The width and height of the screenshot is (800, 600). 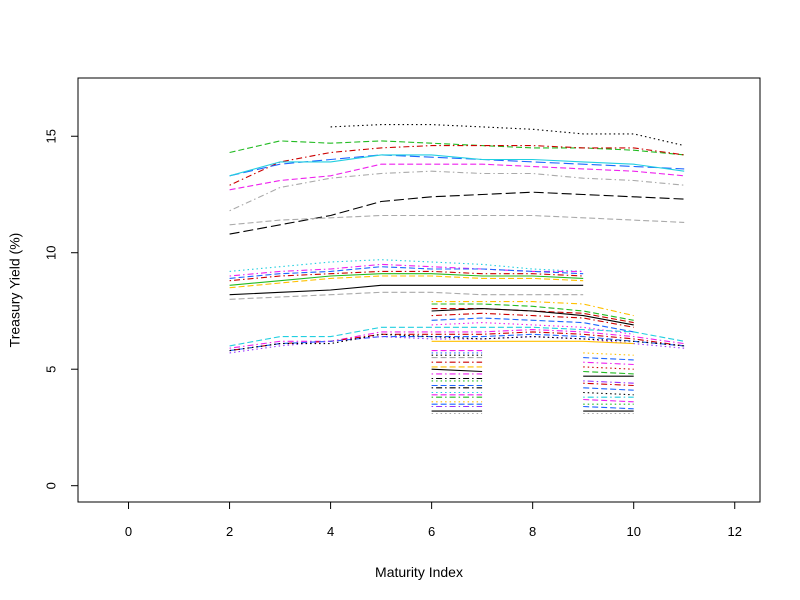 I want to click on y-axis: 0 5 10 15, so click(x=61, y=309).